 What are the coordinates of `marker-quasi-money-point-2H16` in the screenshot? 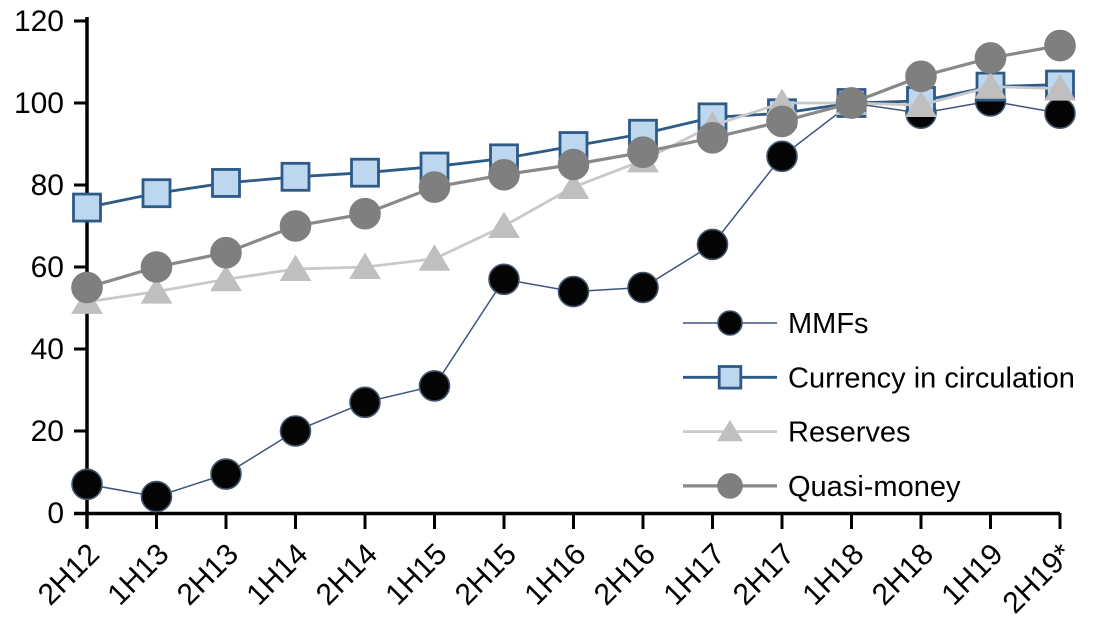 It's located at (643, 152).